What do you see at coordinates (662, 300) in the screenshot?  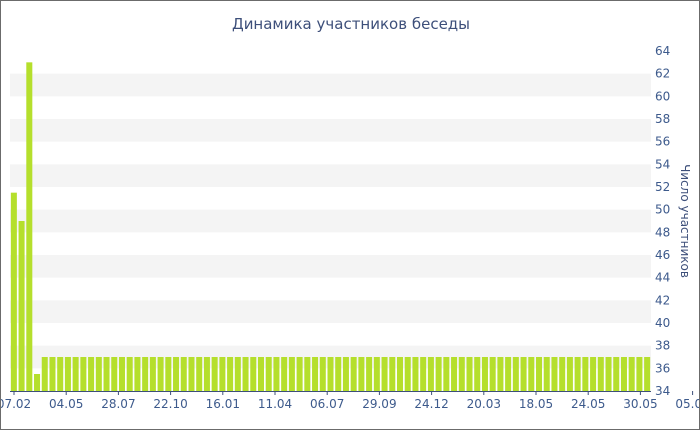 I see `y-tick-label: 42` at bounding box center [662, 300].